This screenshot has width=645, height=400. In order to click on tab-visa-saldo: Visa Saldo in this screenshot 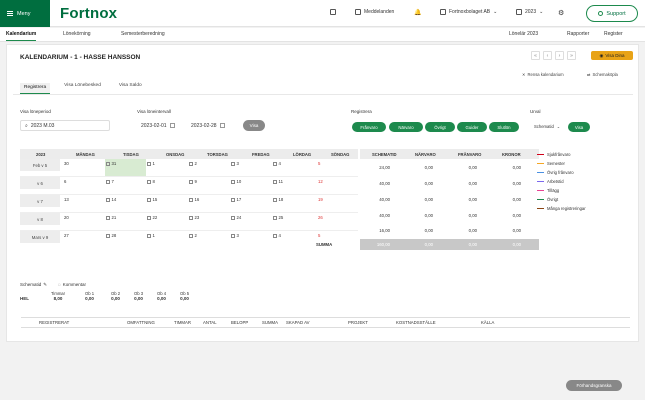, I will do `click(130, 85)`.